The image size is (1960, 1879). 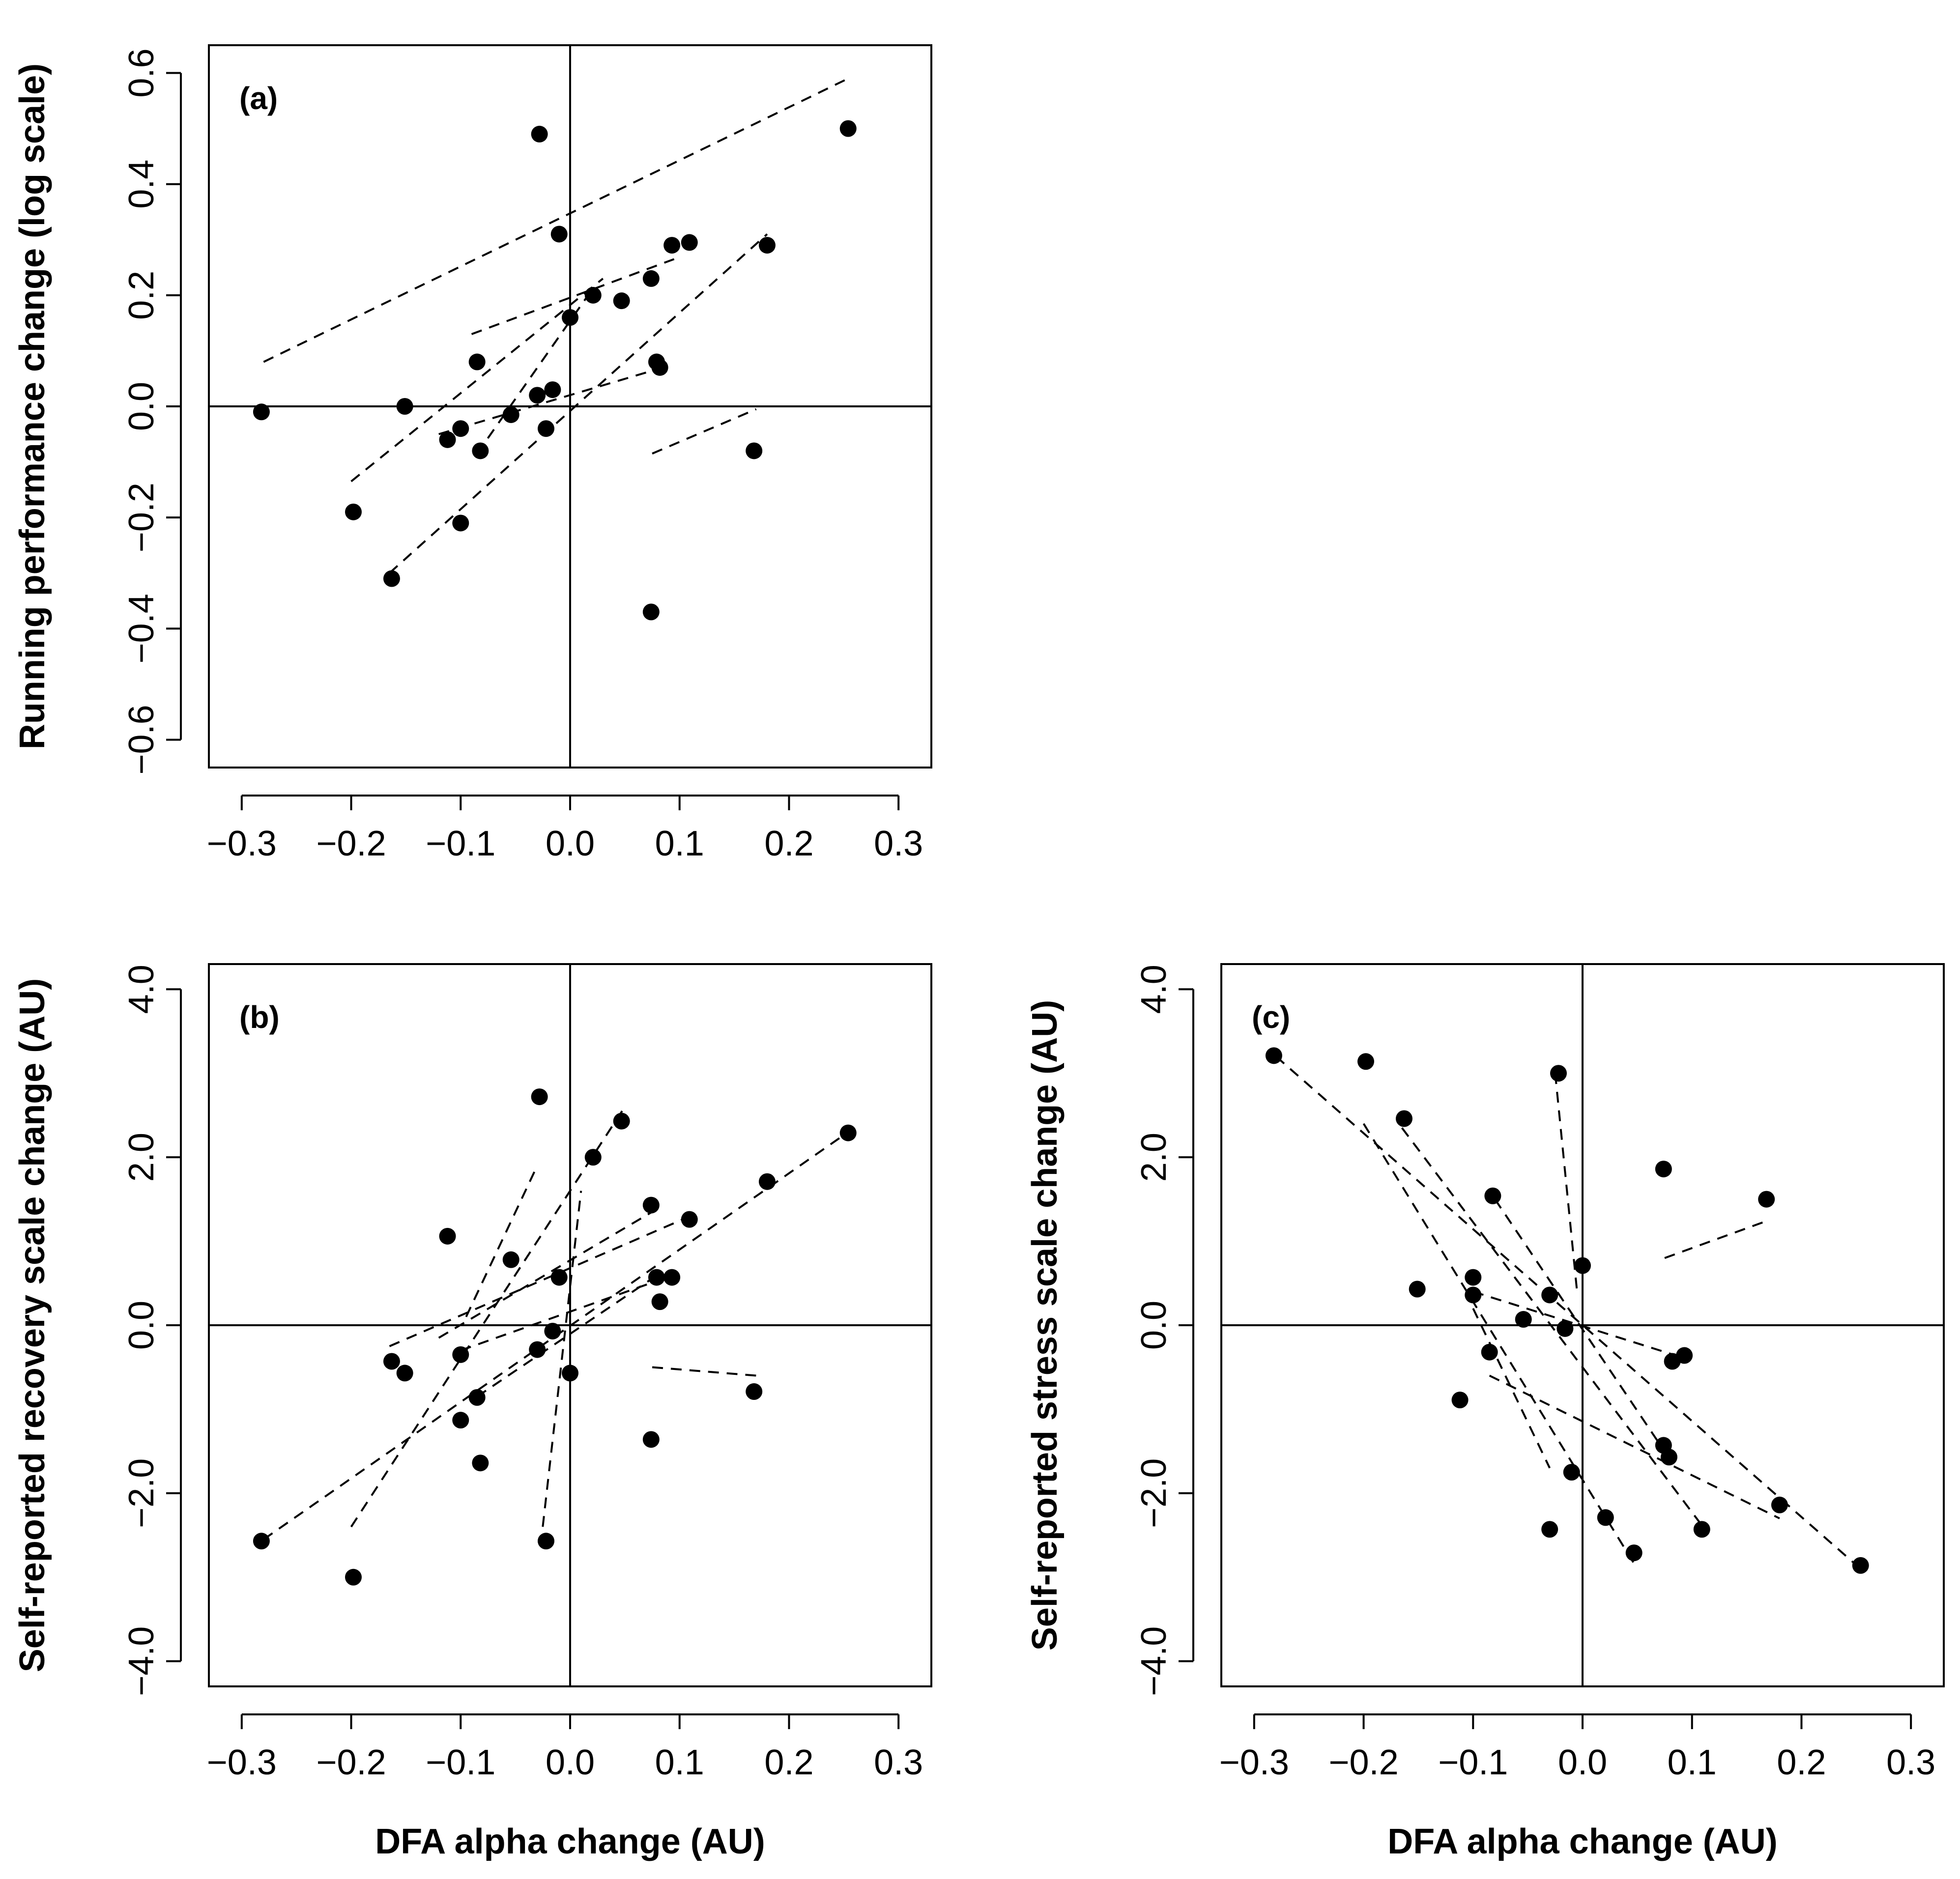 I want to click on y-tick-label: −4.0, so click(x=1154, y=1661).